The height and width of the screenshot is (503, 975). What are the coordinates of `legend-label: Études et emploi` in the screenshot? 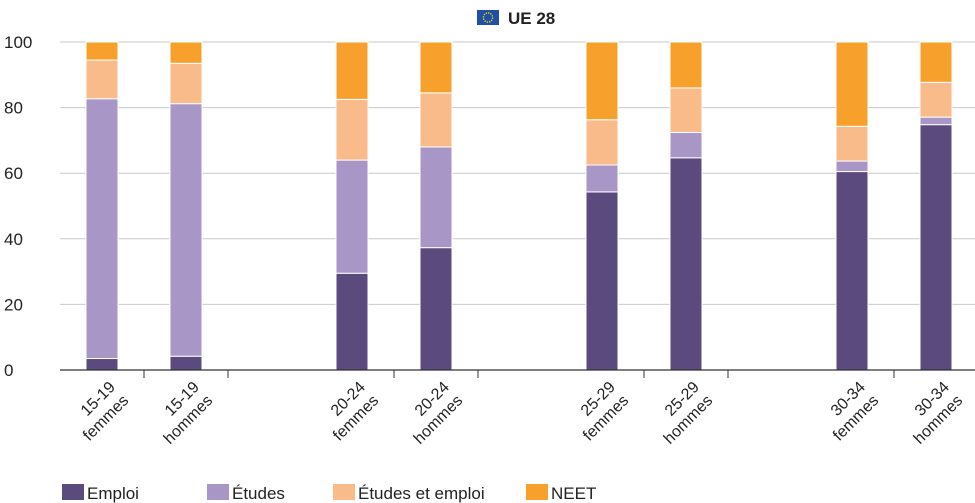 It's located at (421, 493).